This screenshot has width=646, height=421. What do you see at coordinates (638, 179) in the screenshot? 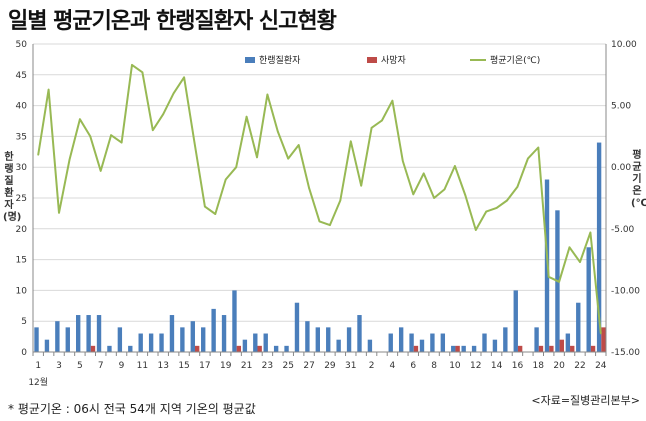
I see `right-axis-title: 평균기온(℃)` at bounding box center [638, 179].